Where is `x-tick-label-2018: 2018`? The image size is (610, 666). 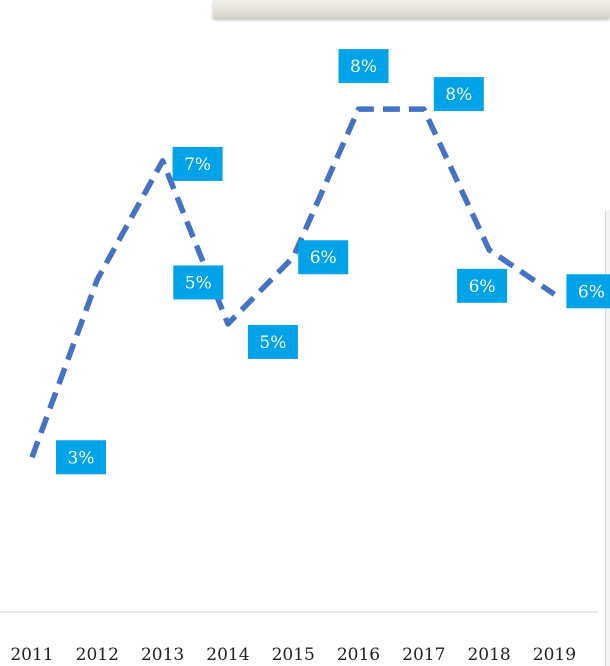 x-tick-label-2018: 2018 is located at coordinates (488, 655).